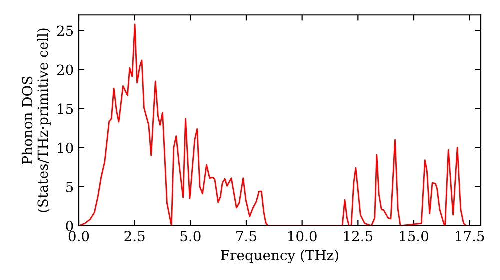 Image resolution: width=500 pixels, height=280 pixels. Describe the element at coordinates (134, 236) in the screenshot. I see `x-tick-label: 2.5` at that location.